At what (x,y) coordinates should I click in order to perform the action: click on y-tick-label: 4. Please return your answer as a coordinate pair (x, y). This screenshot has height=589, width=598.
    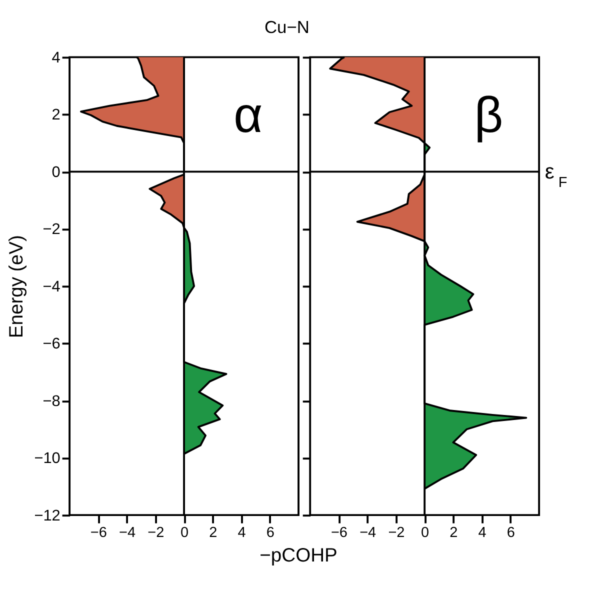
    Looking at the image, I should click on (56, 57).